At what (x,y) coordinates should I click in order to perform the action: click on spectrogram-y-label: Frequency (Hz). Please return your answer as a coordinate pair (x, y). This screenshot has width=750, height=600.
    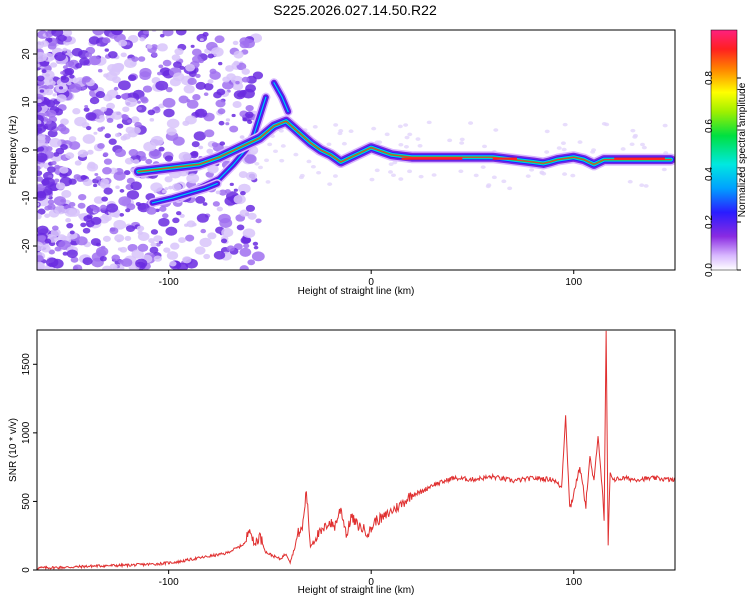
    Looking at the image, I should click on (13, 150).